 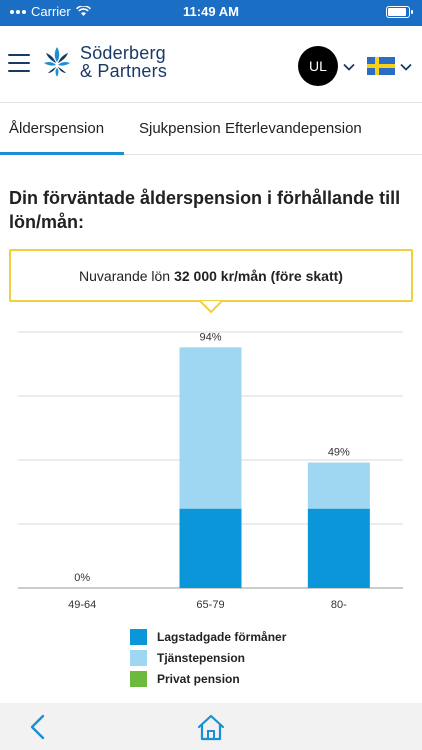 I want to click on user-avatar: UL, so click(x=318, y=66).